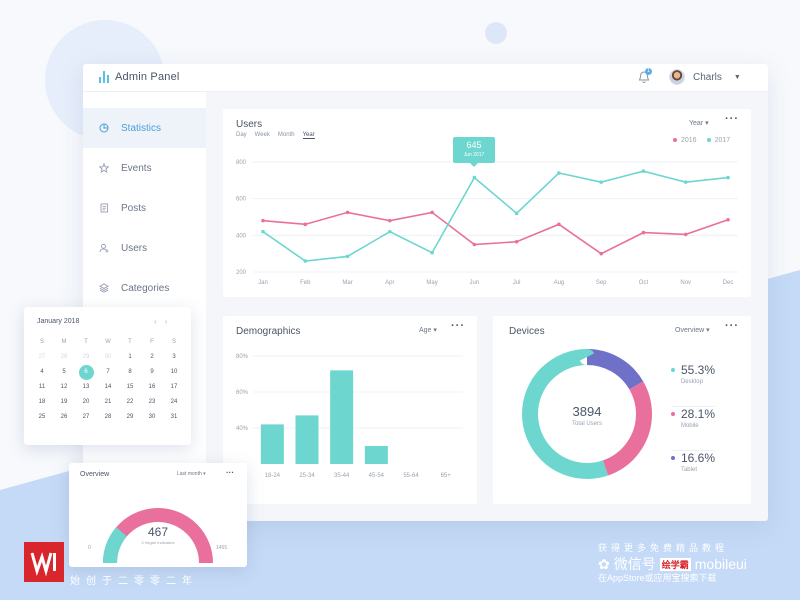 This screenshot has height=600, width=800. I want to click on calendar-day: 21, so click(108, 402).